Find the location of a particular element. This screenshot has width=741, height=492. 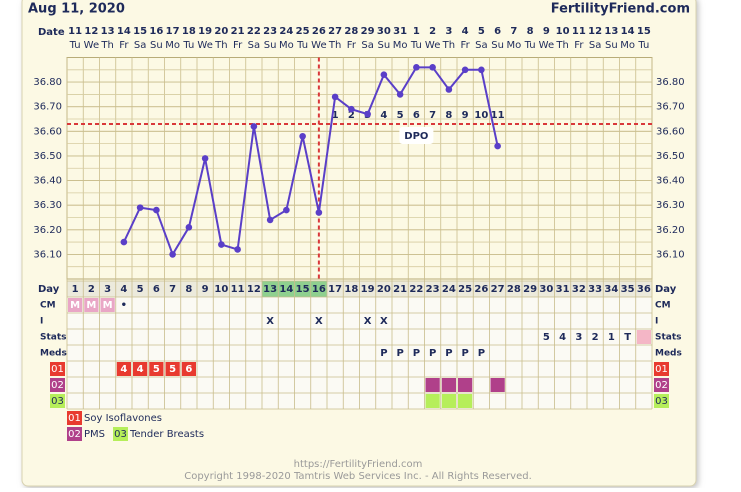

chart-date: Aug 11, 2020 is located at coordinates (76, 9).